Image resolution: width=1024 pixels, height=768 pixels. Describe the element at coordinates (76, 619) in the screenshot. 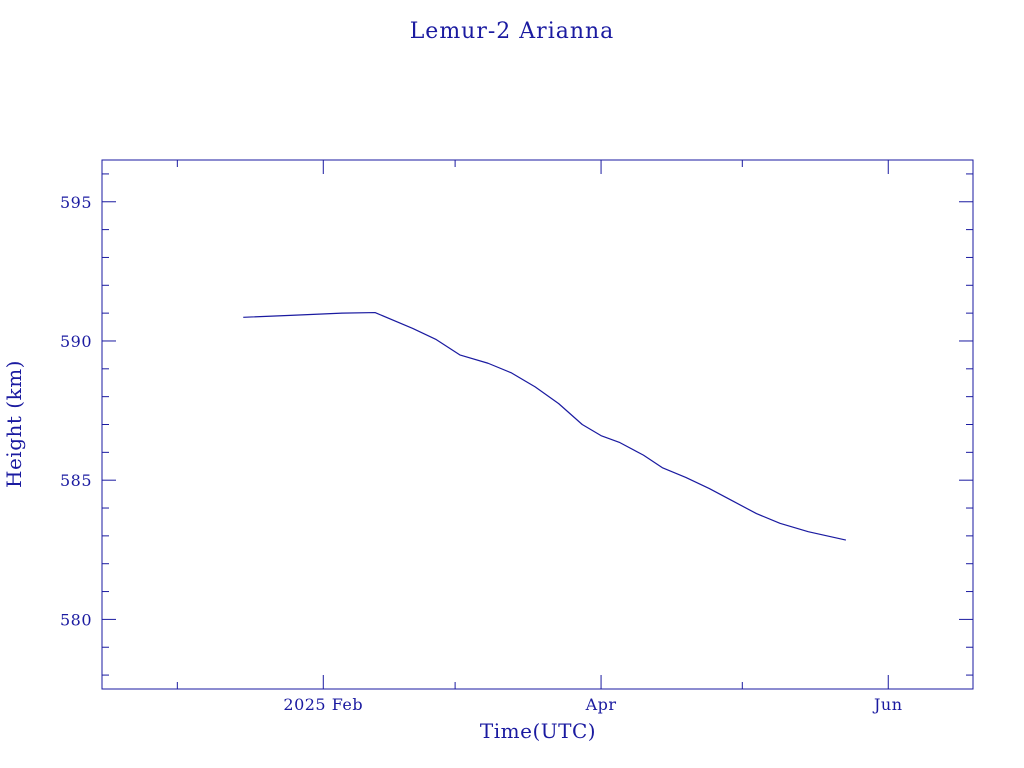

I see `y-tick-label: 580` at that location.